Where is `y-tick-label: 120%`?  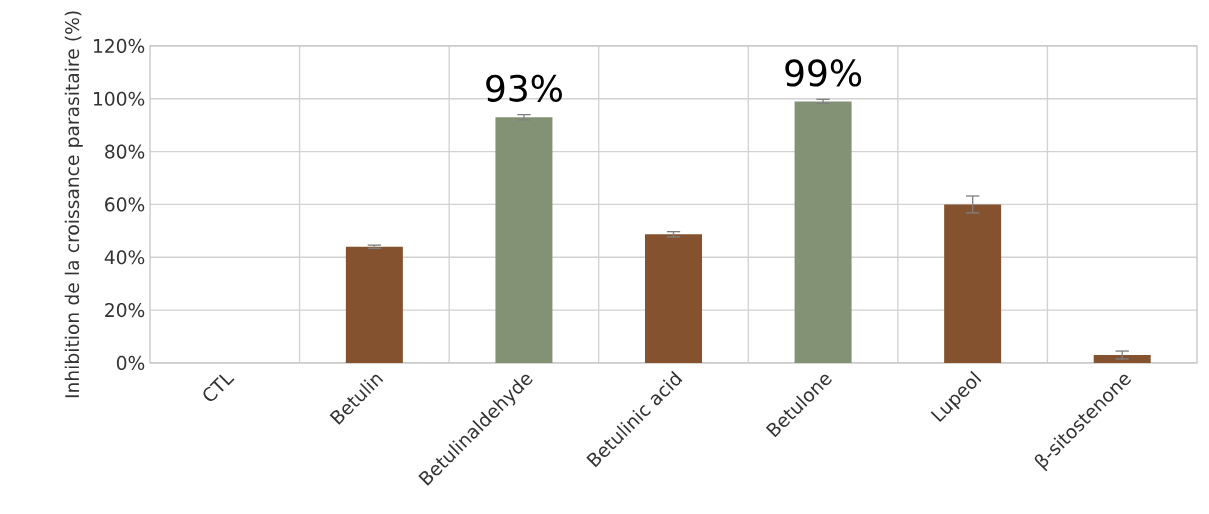 y-tick-label: 120% is located at coordinates (119, 46).